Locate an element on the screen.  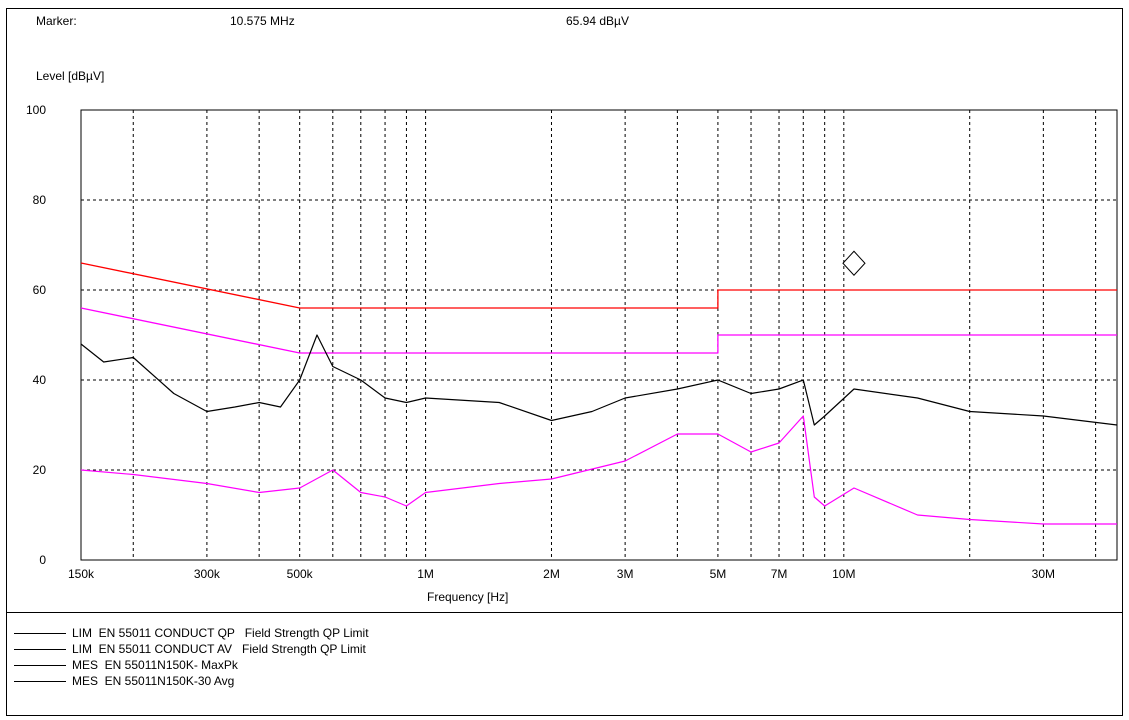
marker-frequency: 10.575 MHz is located at coordinates (262, 21).